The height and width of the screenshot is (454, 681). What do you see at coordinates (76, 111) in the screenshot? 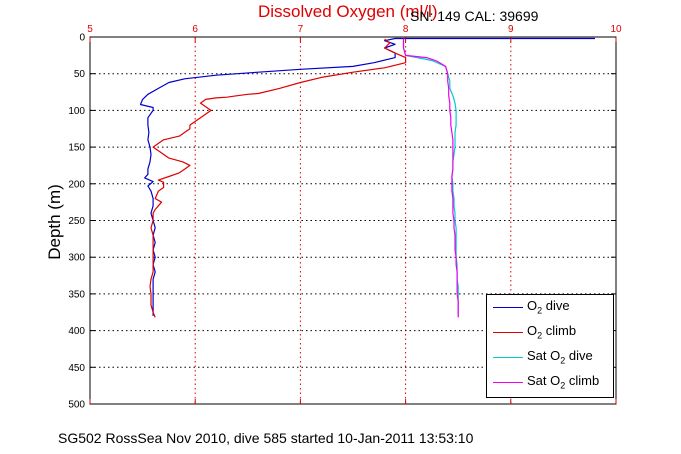
I see `y-tick-label: 100` at bounding box center [76, 111].